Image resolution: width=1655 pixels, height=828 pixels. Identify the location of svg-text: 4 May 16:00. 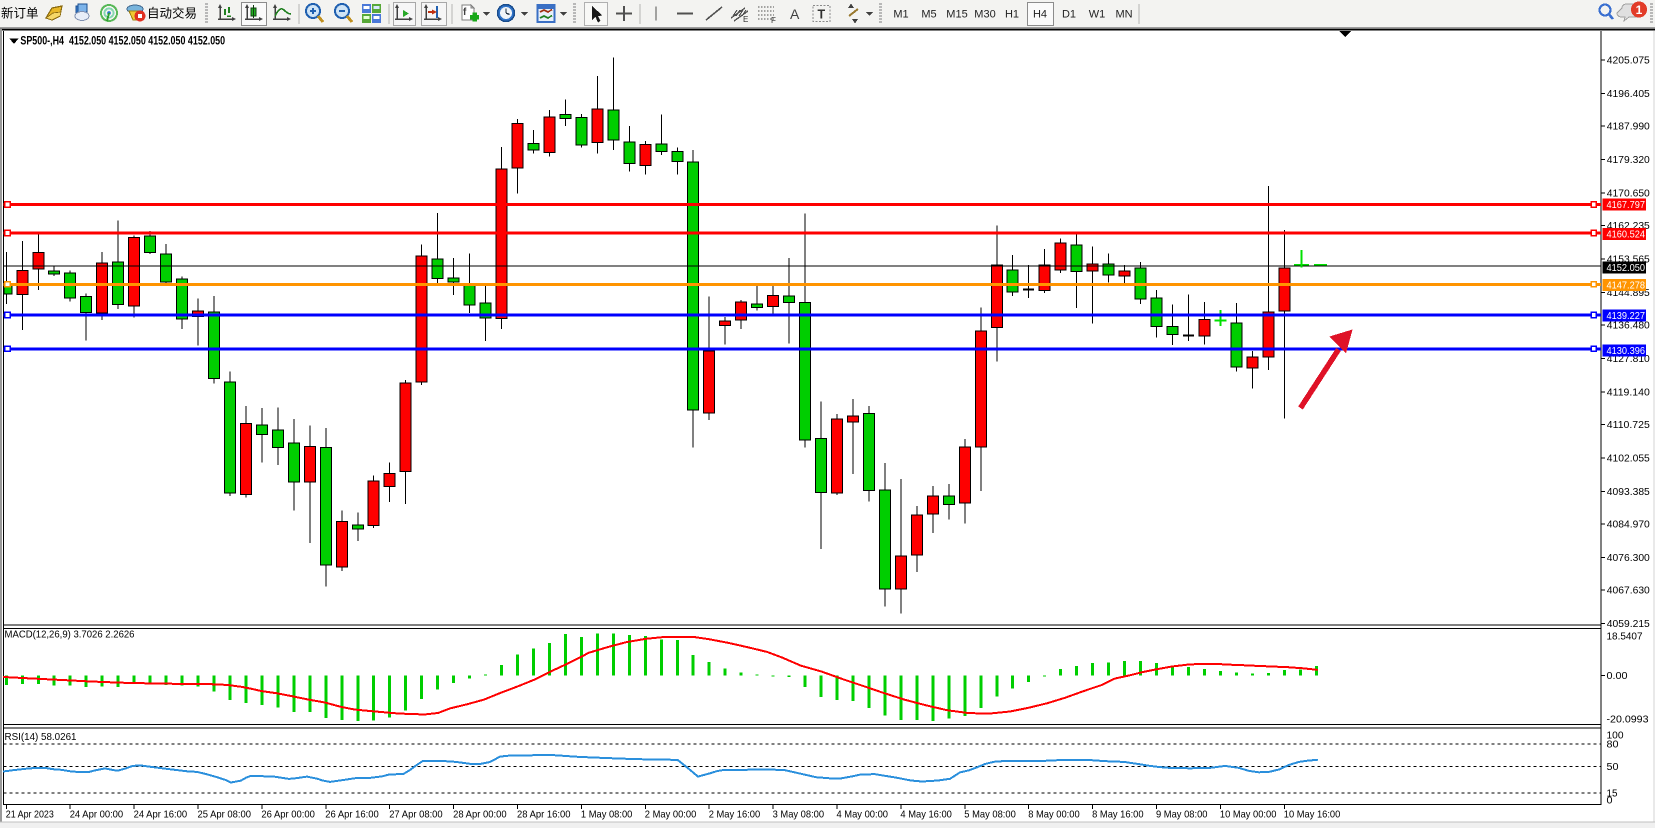
(926, 815).